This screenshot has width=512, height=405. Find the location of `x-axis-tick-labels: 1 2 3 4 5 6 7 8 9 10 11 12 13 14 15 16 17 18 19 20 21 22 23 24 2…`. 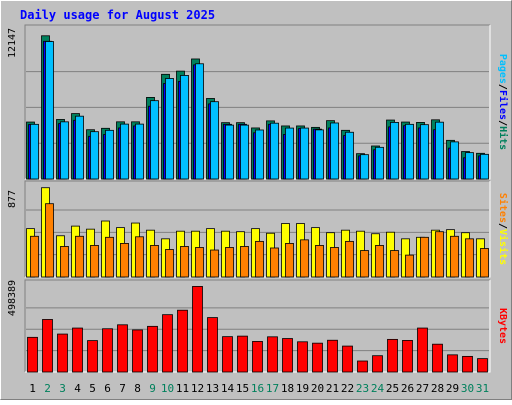

x-axis-tick-labels: 1 2 3 4 5 6 7 8 9 10 11 12 13 14 15 16 17 18 19 20 21 22 23 24 2… is located at coordinates (259, 388).